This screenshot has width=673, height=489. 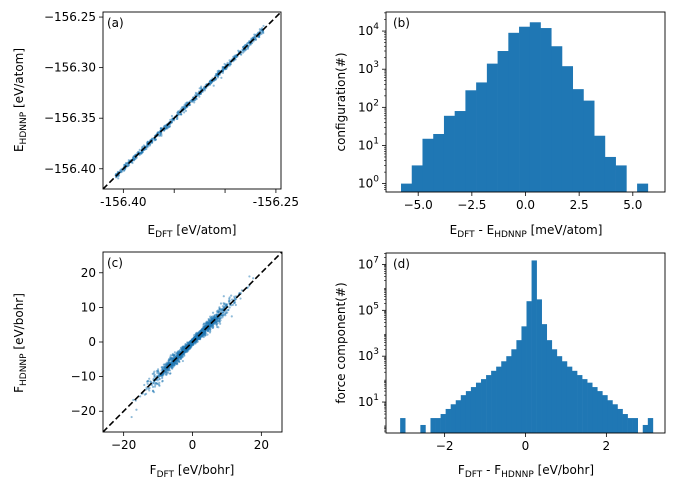 I want to click on panel-a-plot-area, so click(x=192, y=100).